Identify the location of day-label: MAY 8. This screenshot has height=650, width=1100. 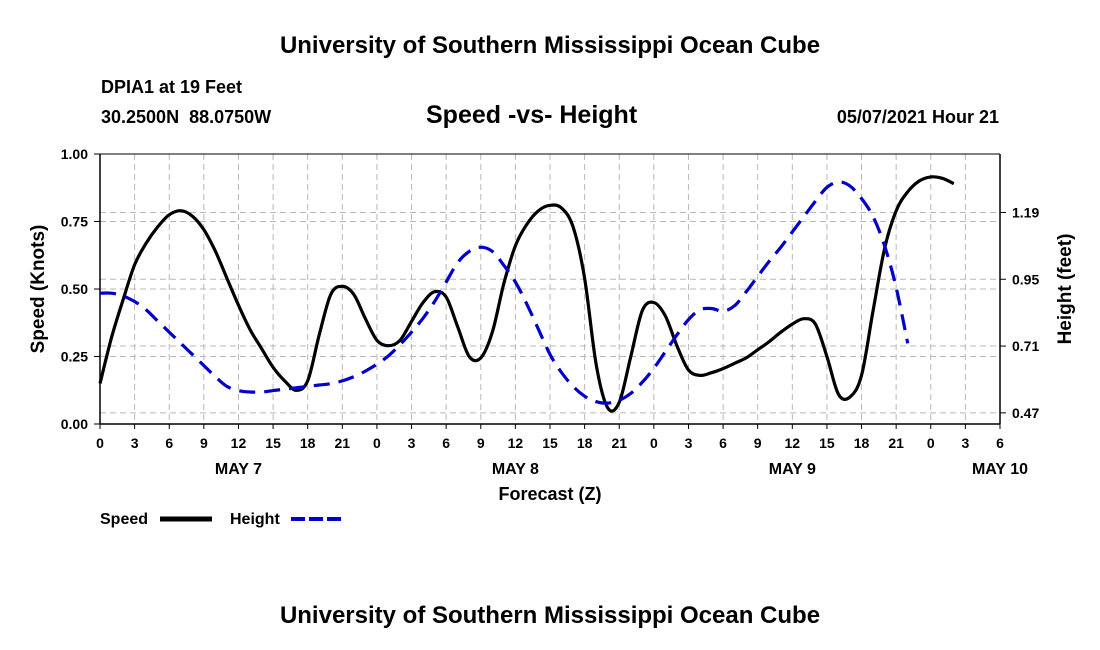
(515, 469).